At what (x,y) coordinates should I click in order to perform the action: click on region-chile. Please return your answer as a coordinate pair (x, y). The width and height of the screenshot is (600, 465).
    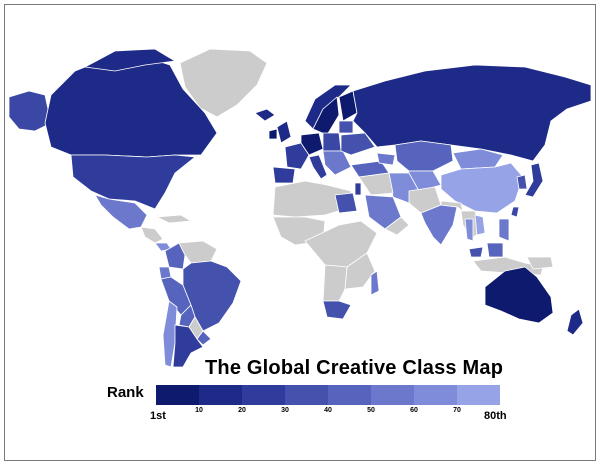
    Looking at the image, I should click on (170, 334).